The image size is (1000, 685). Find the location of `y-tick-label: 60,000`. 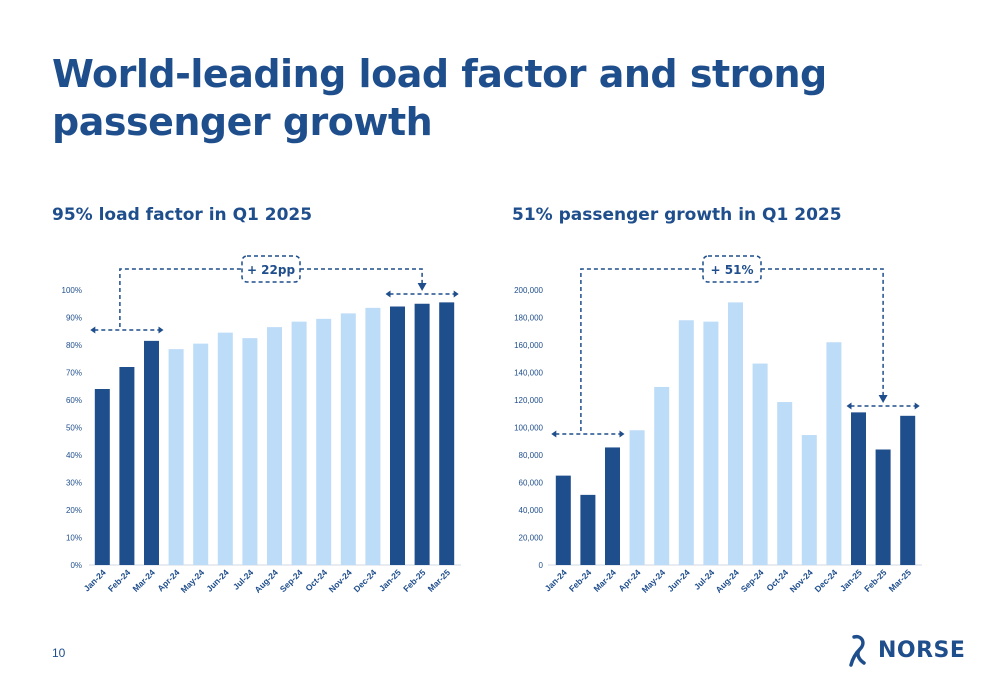

y-tick-label: 60,000 is located at coordinates (531, 483).